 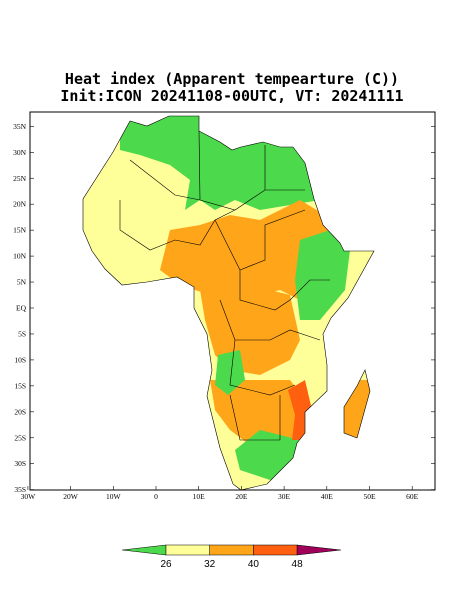 What do you see at coordinates (232, 79) in the screenshot?
I see `title: Heat index (Apparent tempearture (C))` at bounding box center [232, 79].